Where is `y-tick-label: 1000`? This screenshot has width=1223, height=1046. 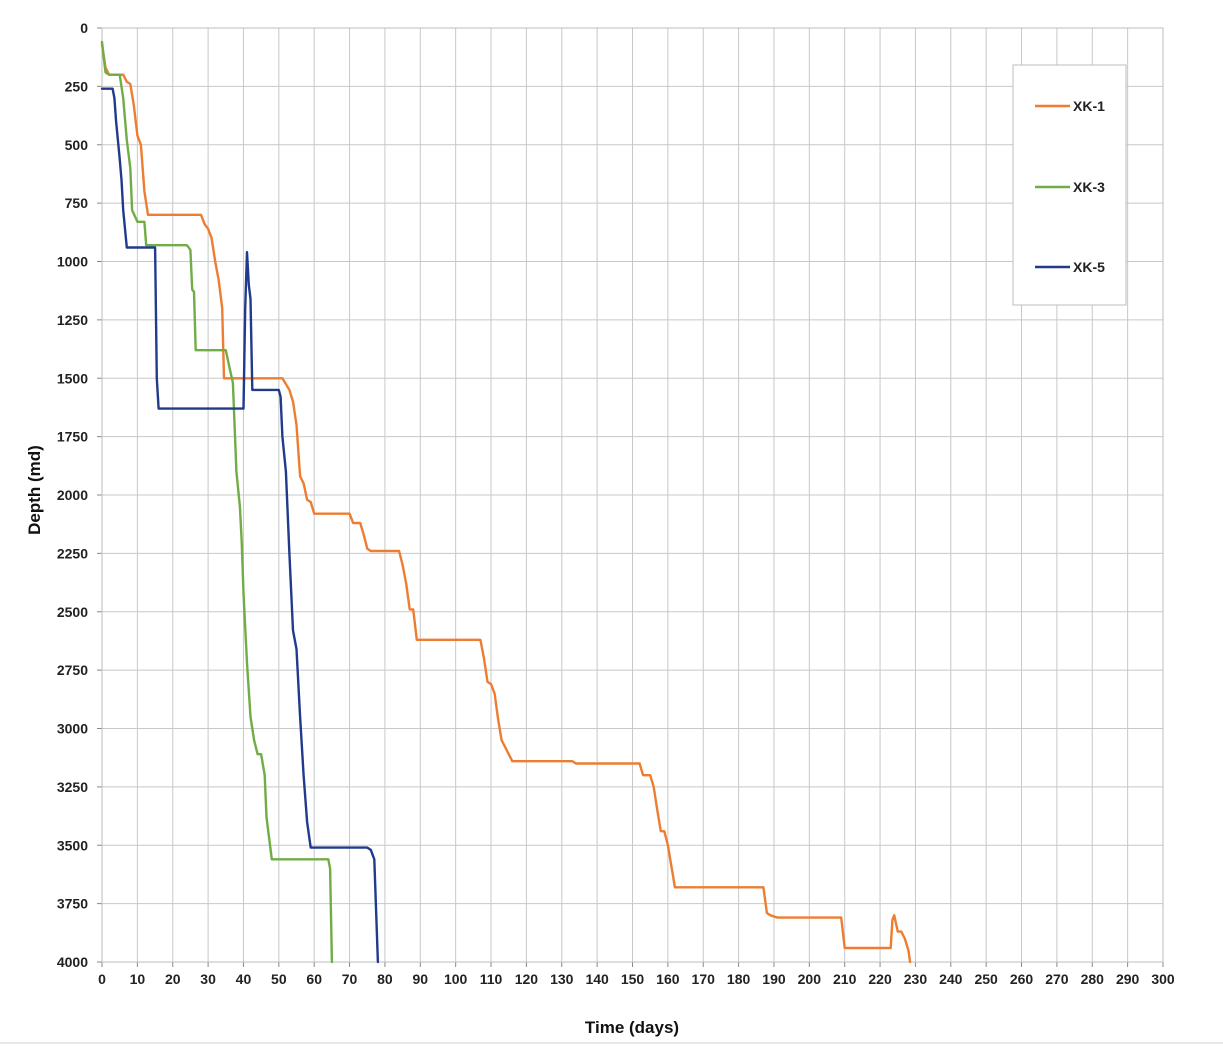 y-tick-label: 1000 is located at coordinates (72, 262).